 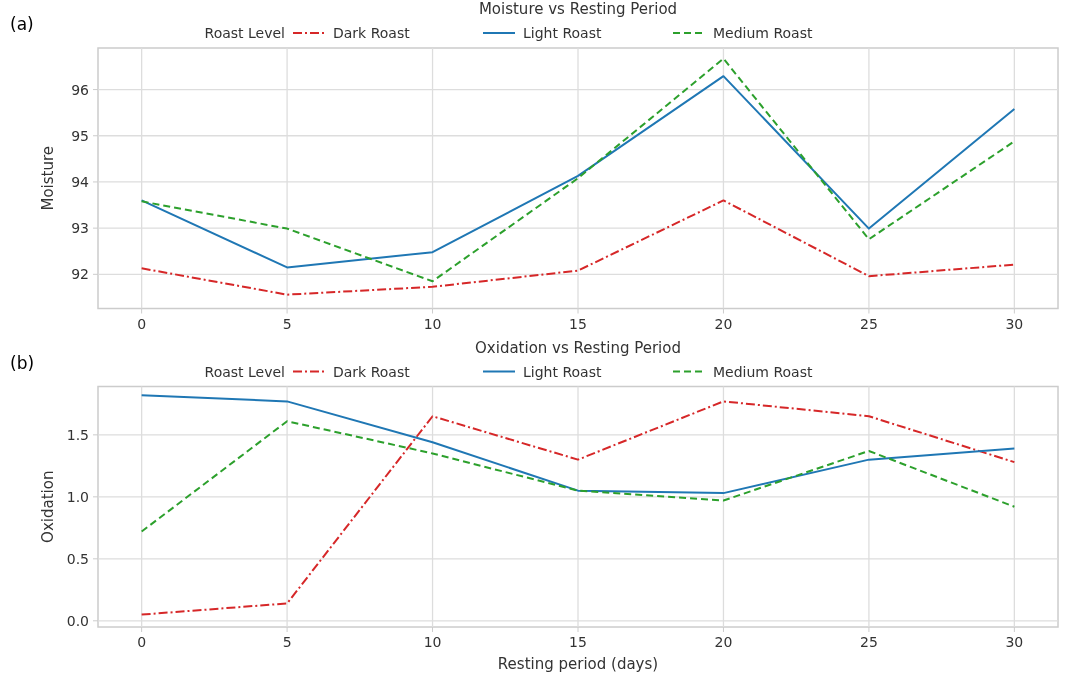 What do you see at coordinates (80, 89) in the screenshot?
I see `y-tick-label: 96` at bounding box center [80, 89].